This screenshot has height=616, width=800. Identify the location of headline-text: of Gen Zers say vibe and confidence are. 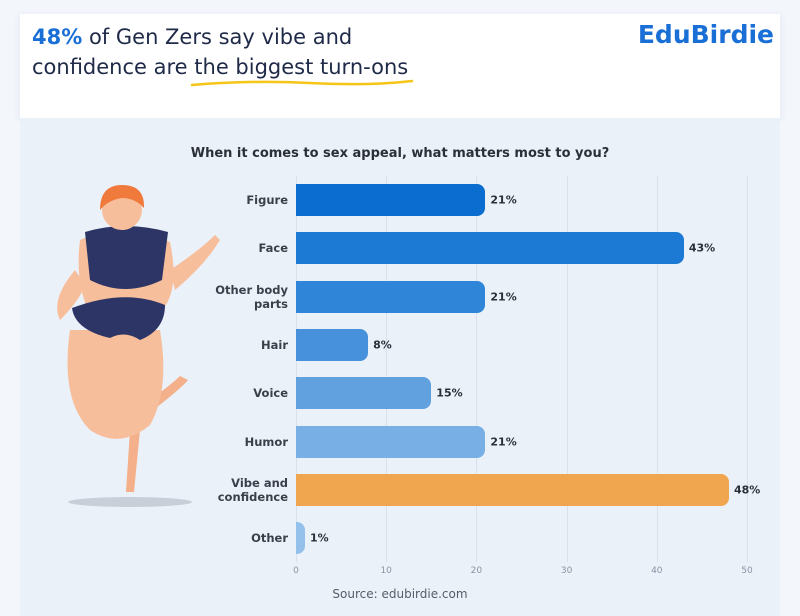
(192, 52).